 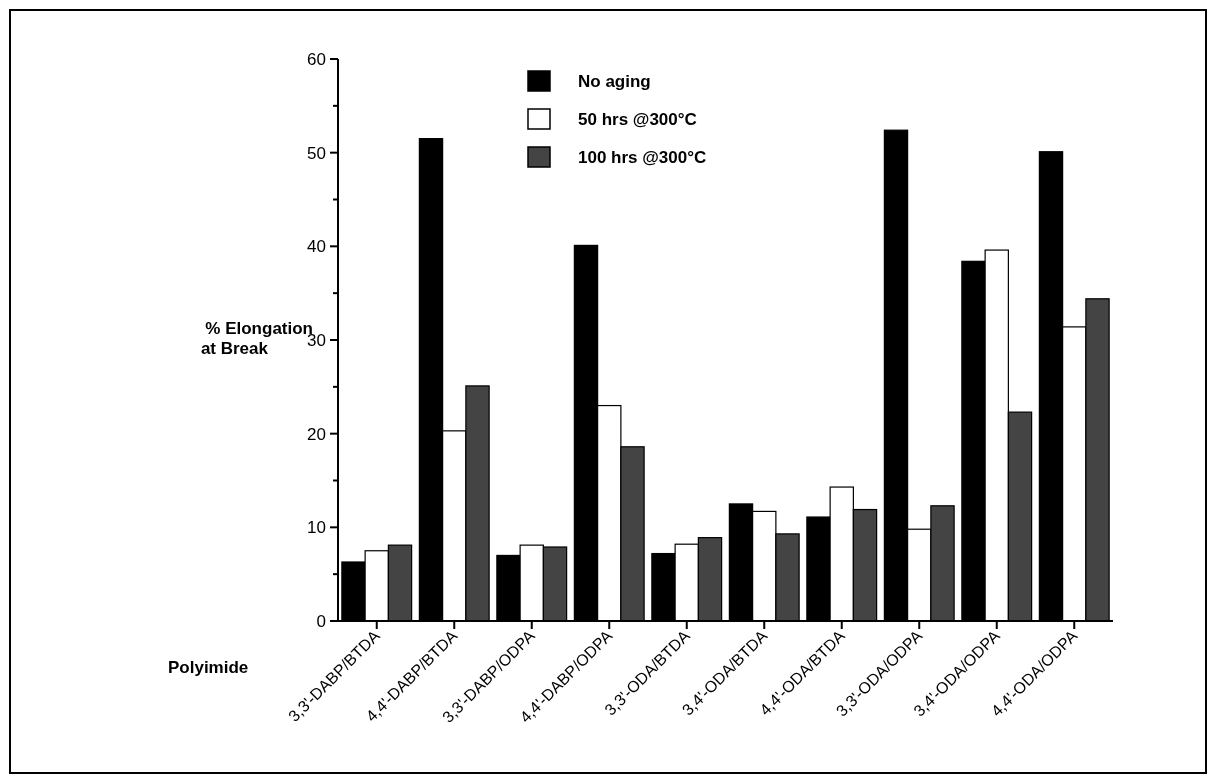 I want to click on y-tick-label: 10, so click(x=316, y=528).